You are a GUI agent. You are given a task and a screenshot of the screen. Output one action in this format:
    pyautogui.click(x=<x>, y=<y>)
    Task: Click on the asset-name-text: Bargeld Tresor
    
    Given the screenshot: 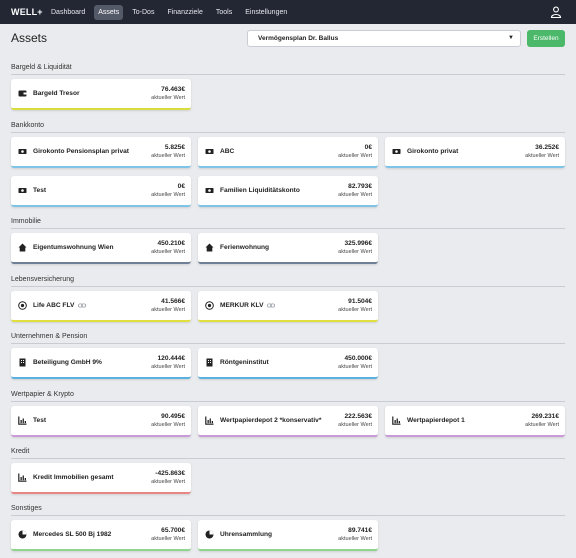 What is the action you would take?
    pyautogui.click(x=56, y=93)
    